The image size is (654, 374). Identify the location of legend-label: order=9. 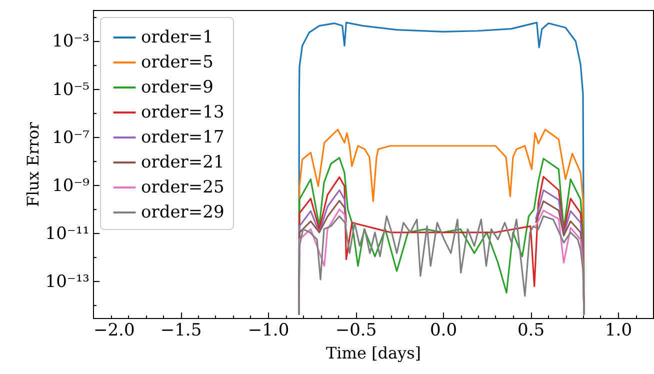
(177, 88).